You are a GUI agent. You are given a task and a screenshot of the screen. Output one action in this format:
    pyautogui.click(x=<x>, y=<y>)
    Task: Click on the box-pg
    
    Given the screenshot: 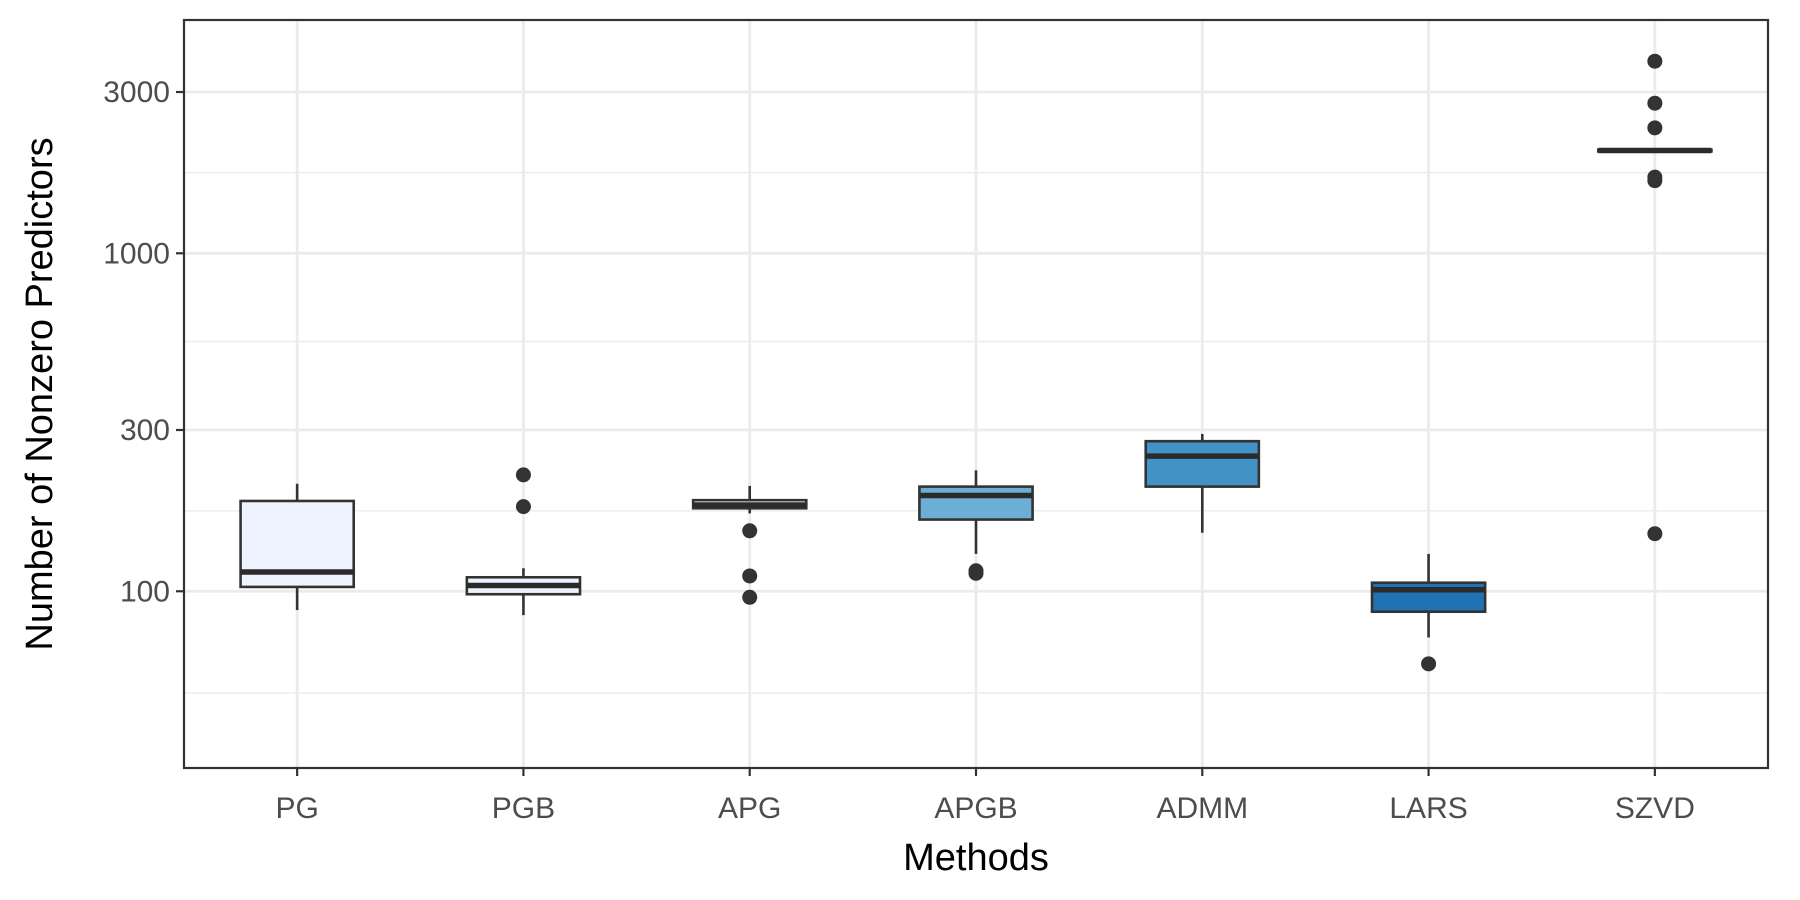 What is the action you would take?
    pyautogui.click(x=297, y=547)
    